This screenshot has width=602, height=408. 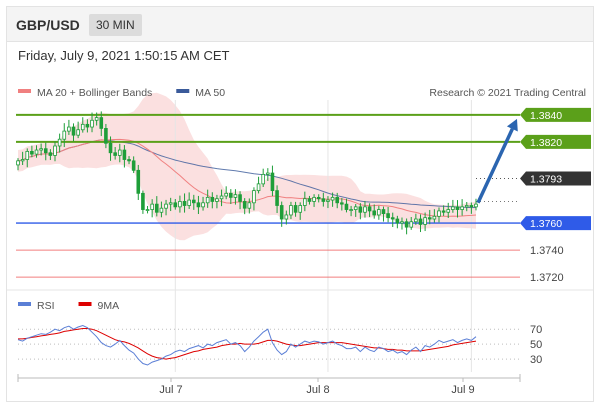 What do you see at coordinates (536, 345) in the screenshot?
I see `rsi-tick-50: 50` at bounding box center [536, 345].